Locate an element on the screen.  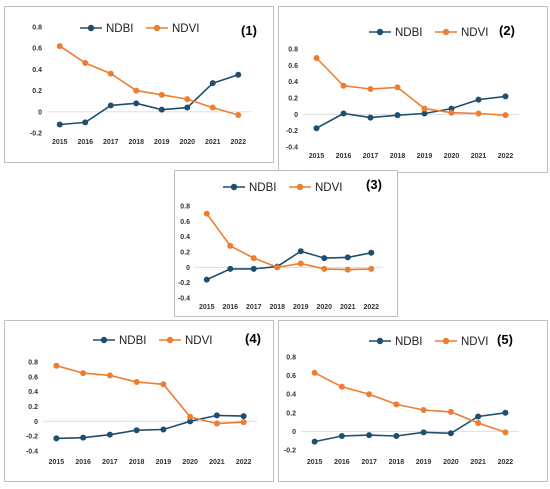
panel-label: (1) is located at coordinates (249, 30).